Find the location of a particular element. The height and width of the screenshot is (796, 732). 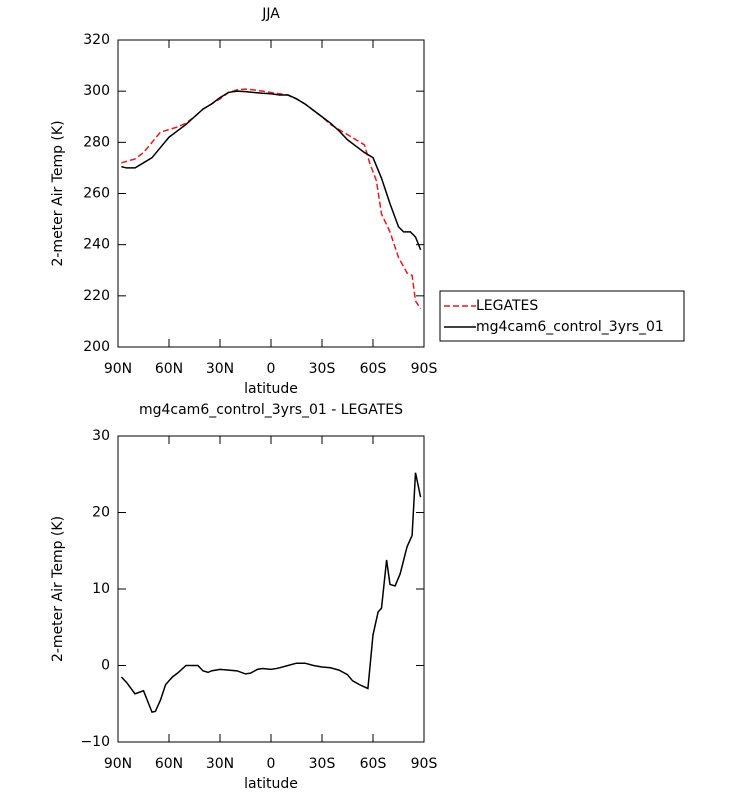

chart-title: JJA is located at coordinates (270, 14).